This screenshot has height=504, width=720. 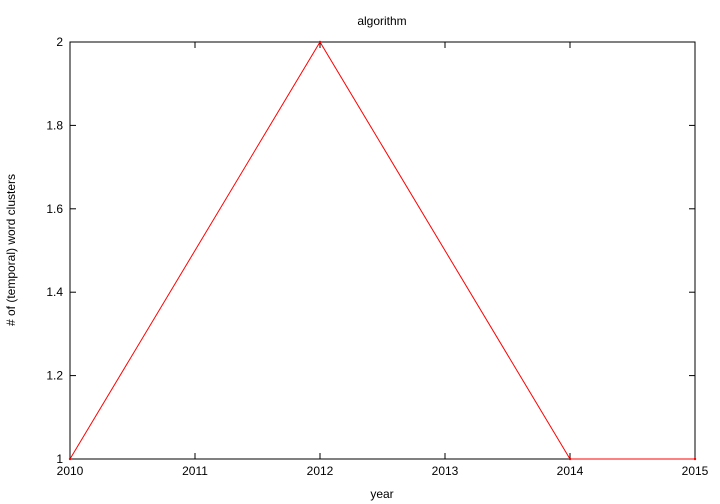 I want to click on y-tick-label: 1.2, so click(x=54, y=376).